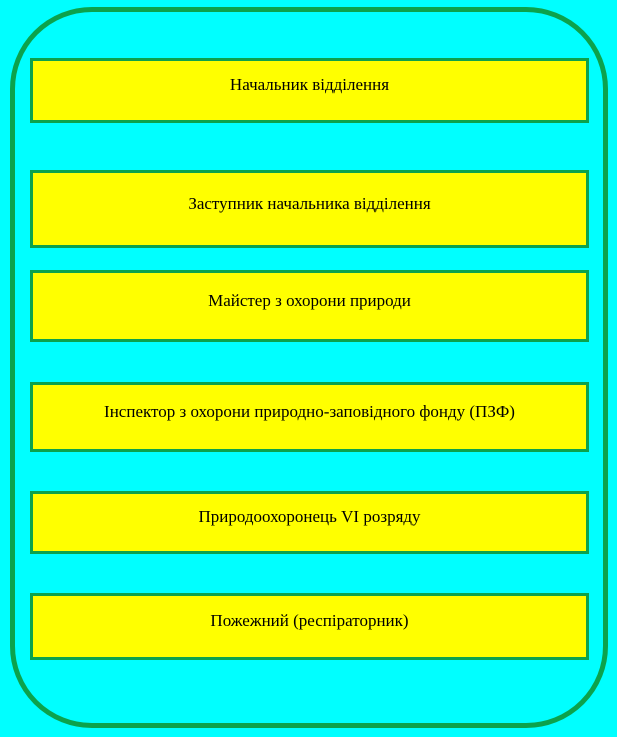 The image size is (617, 737). I want to click on position-box-head-of-department: Начальник відділення, so click(309, 90).